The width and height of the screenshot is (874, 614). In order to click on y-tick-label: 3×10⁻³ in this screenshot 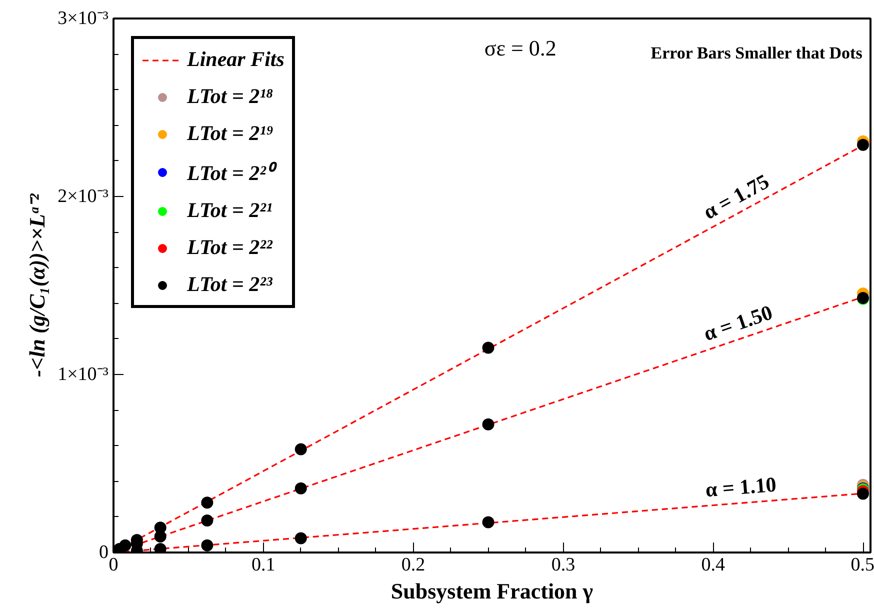, I will do `click(83, 18)`.